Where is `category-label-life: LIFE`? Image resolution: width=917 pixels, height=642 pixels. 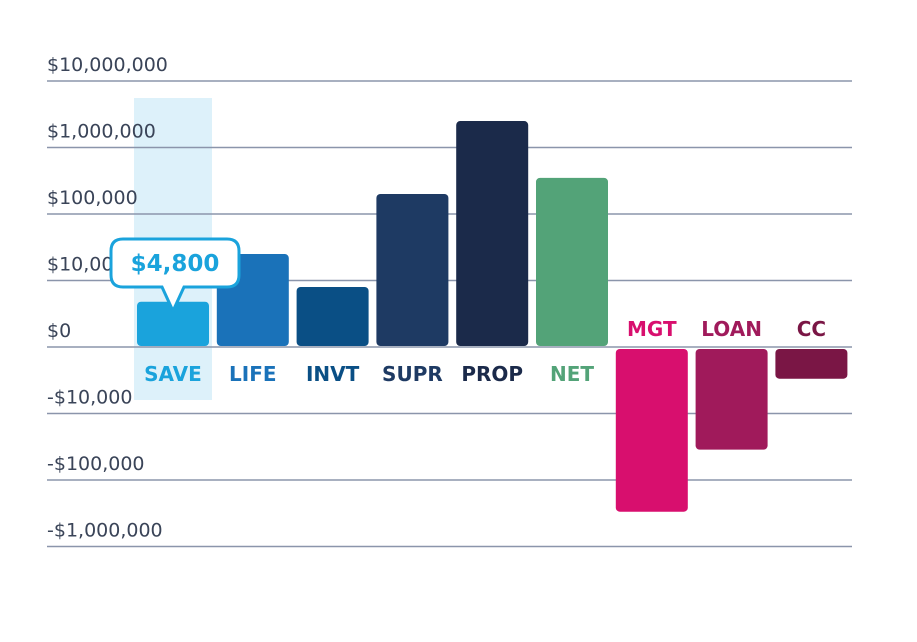
category-label-life: LIFE is located at coordinates (253, 374).